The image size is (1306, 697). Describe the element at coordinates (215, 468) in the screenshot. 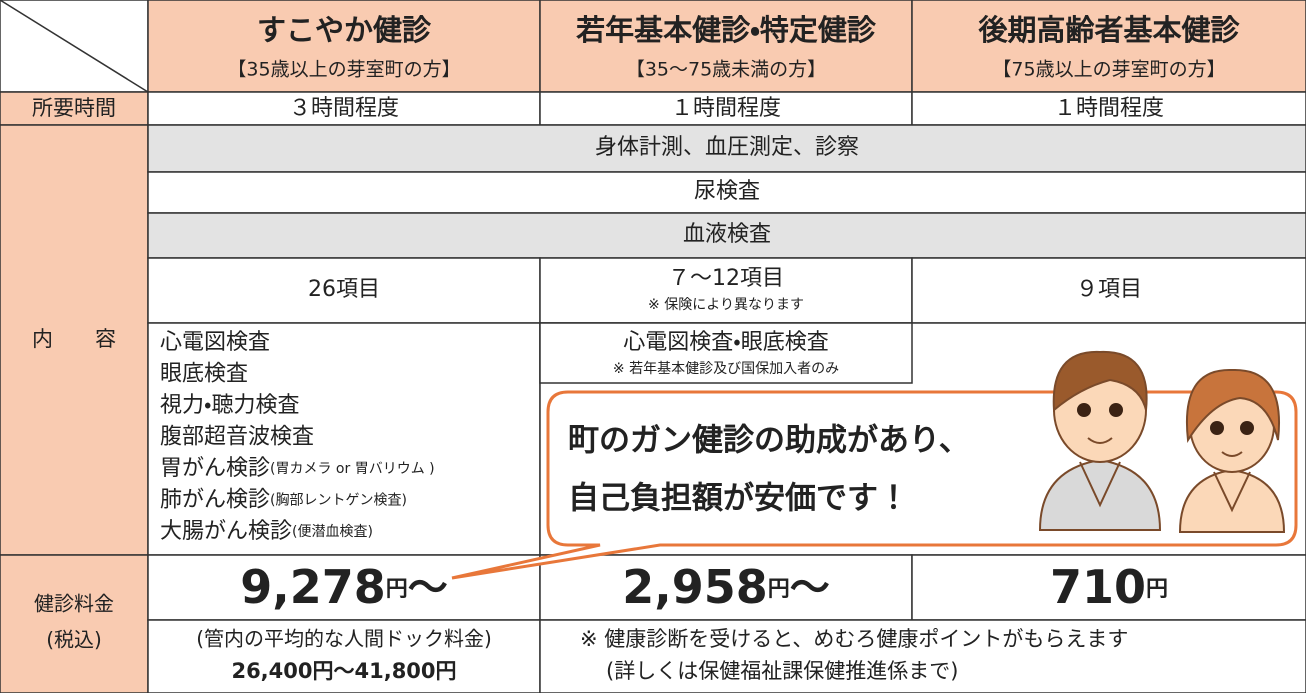

I see `exam-name: 胃がん検診` at that location.